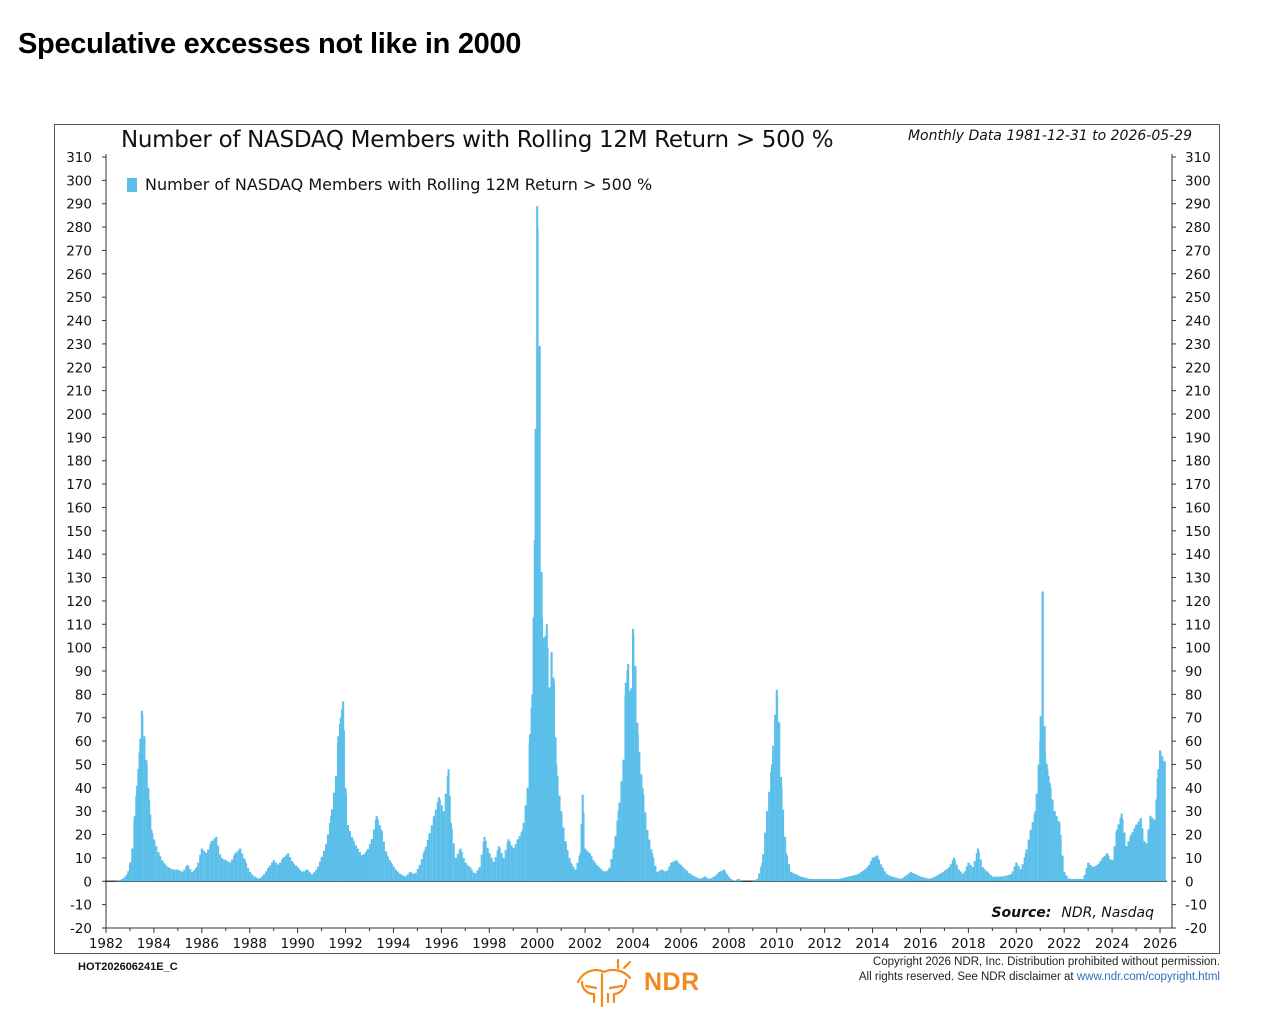 This screenshot has width=1280, height=1022. I want to click on bull-bear-icon, so click(604, 983).